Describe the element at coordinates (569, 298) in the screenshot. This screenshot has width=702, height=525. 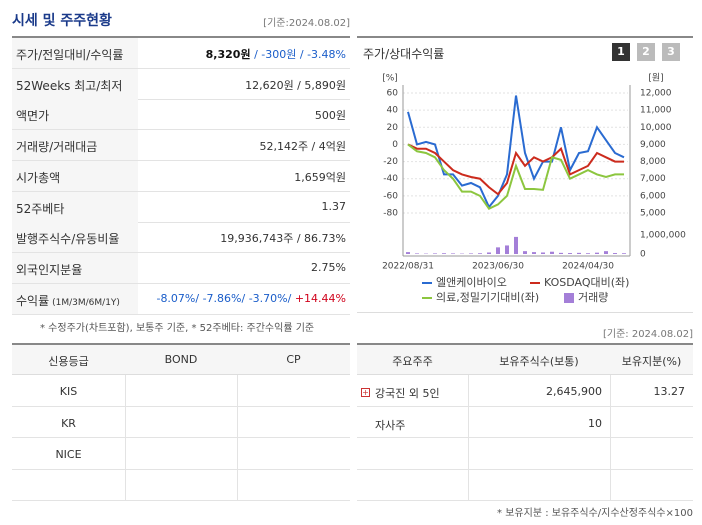
I see `legend-swatch` at that location.